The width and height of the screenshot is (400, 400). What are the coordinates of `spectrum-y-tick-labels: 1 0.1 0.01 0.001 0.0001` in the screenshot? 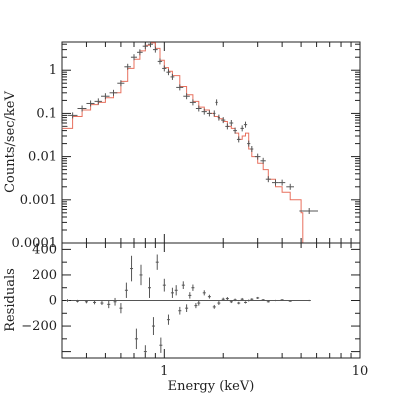 It's located at (35, 157).